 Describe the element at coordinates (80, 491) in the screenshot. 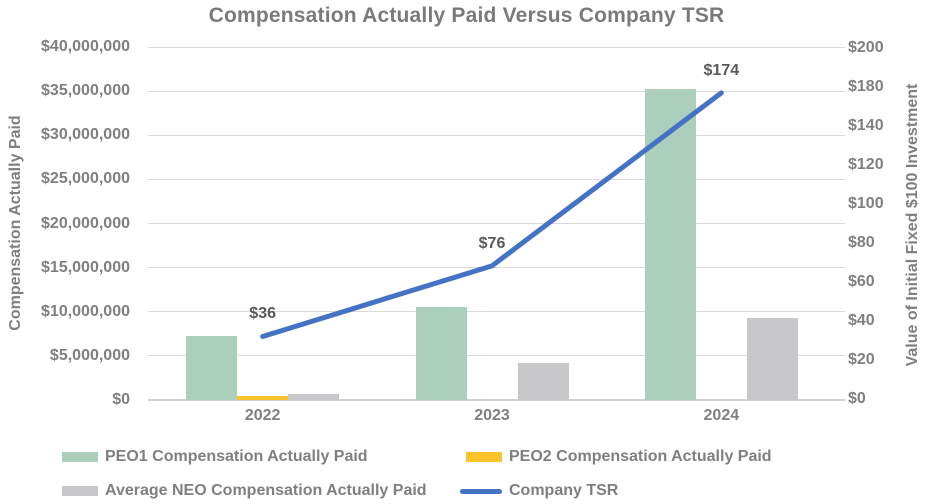

I see `neo-swatch-icon` at that location.